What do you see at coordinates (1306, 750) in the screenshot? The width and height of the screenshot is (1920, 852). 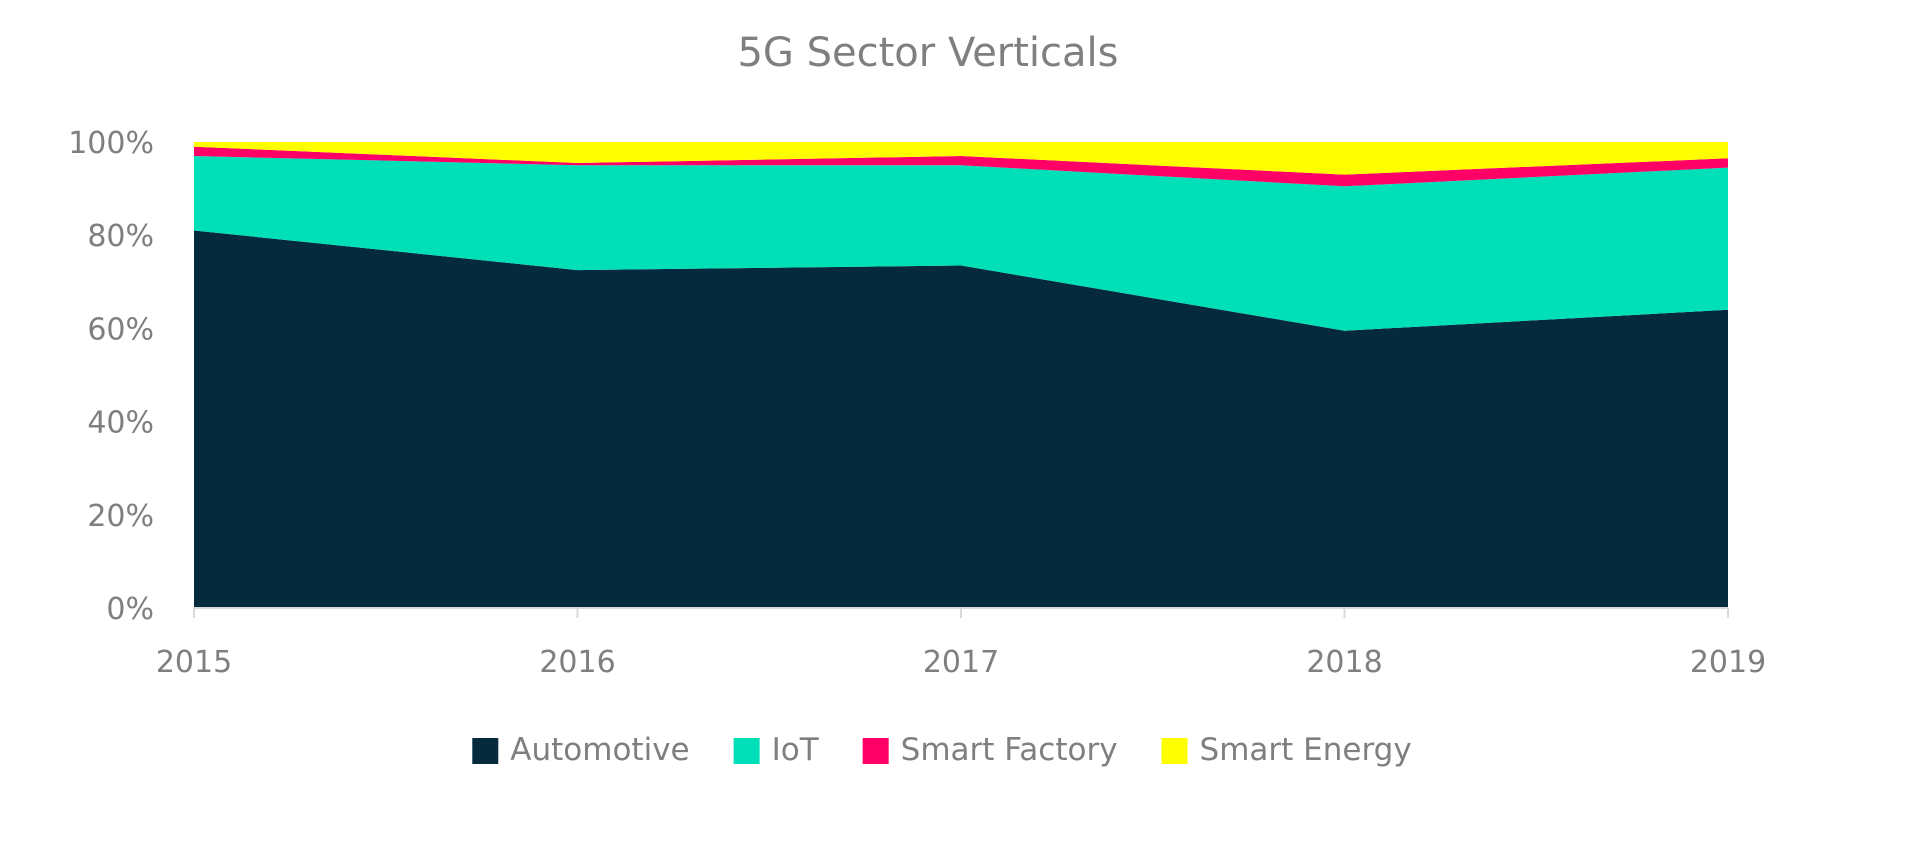 I see `legend-label: Smart Energy` at bounding box center [1306, 750].